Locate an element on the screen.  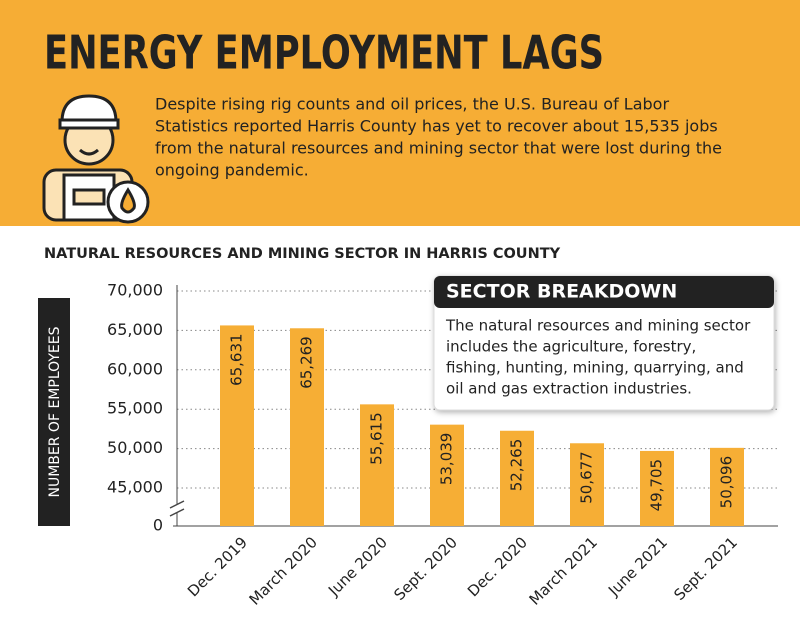
y-tick-label: 50,000 is located at coordinates (135, 447).